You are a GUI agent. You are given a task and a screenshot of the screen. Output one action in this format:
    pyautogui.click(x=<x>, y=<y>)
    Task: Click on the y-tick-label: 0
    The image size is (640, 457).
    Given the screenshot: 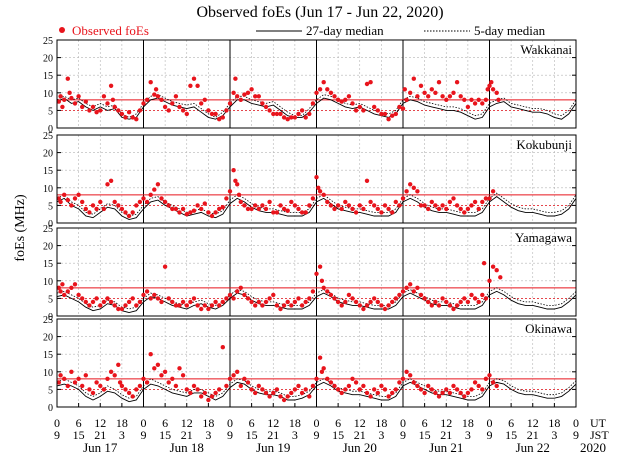 What is the action you would take?
    pyautogui.click(x=50, y=317)
    